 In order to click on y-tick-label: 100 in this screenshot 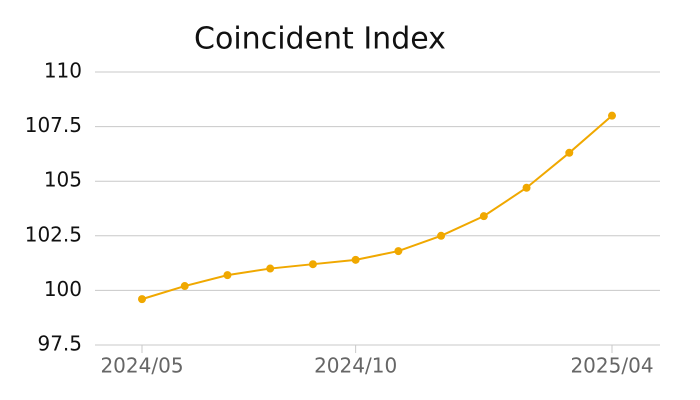, I will do `click(63, 289)`.